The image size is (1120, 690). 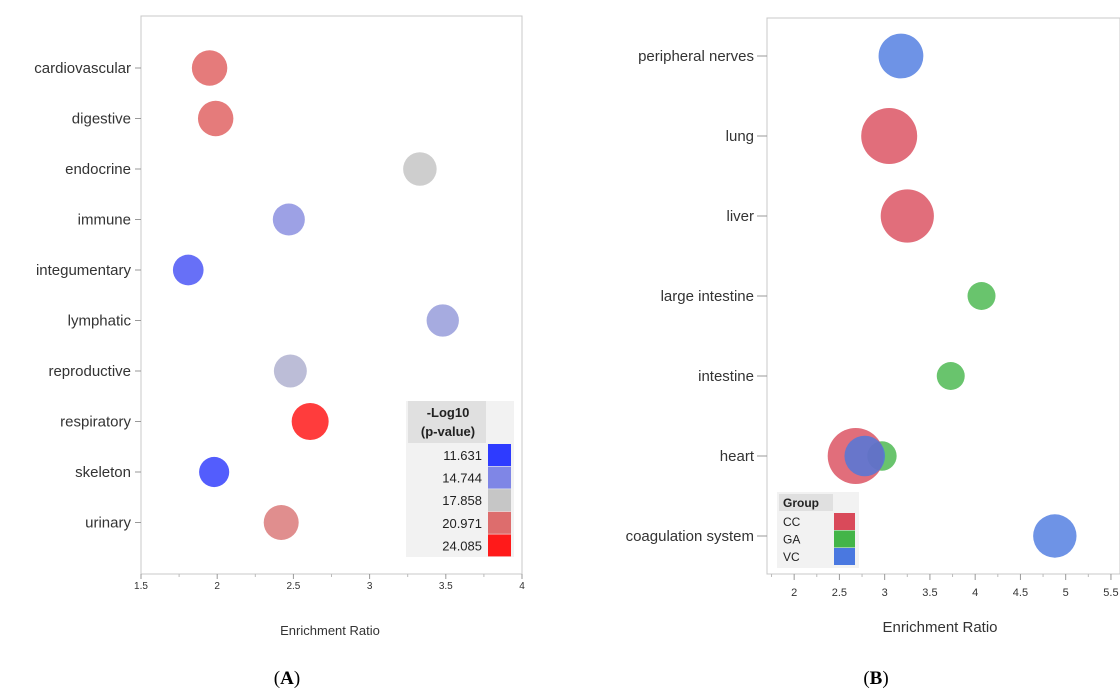 What do you see at coordinates (462, 455) in the screenshot?
I see `panel-a-legend-label: 11.631` at bounding box center [462, 455].